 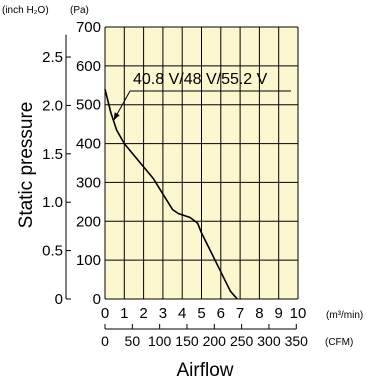 I want to click on x-tick-label-m3: 5, so click(x=201, y=313).